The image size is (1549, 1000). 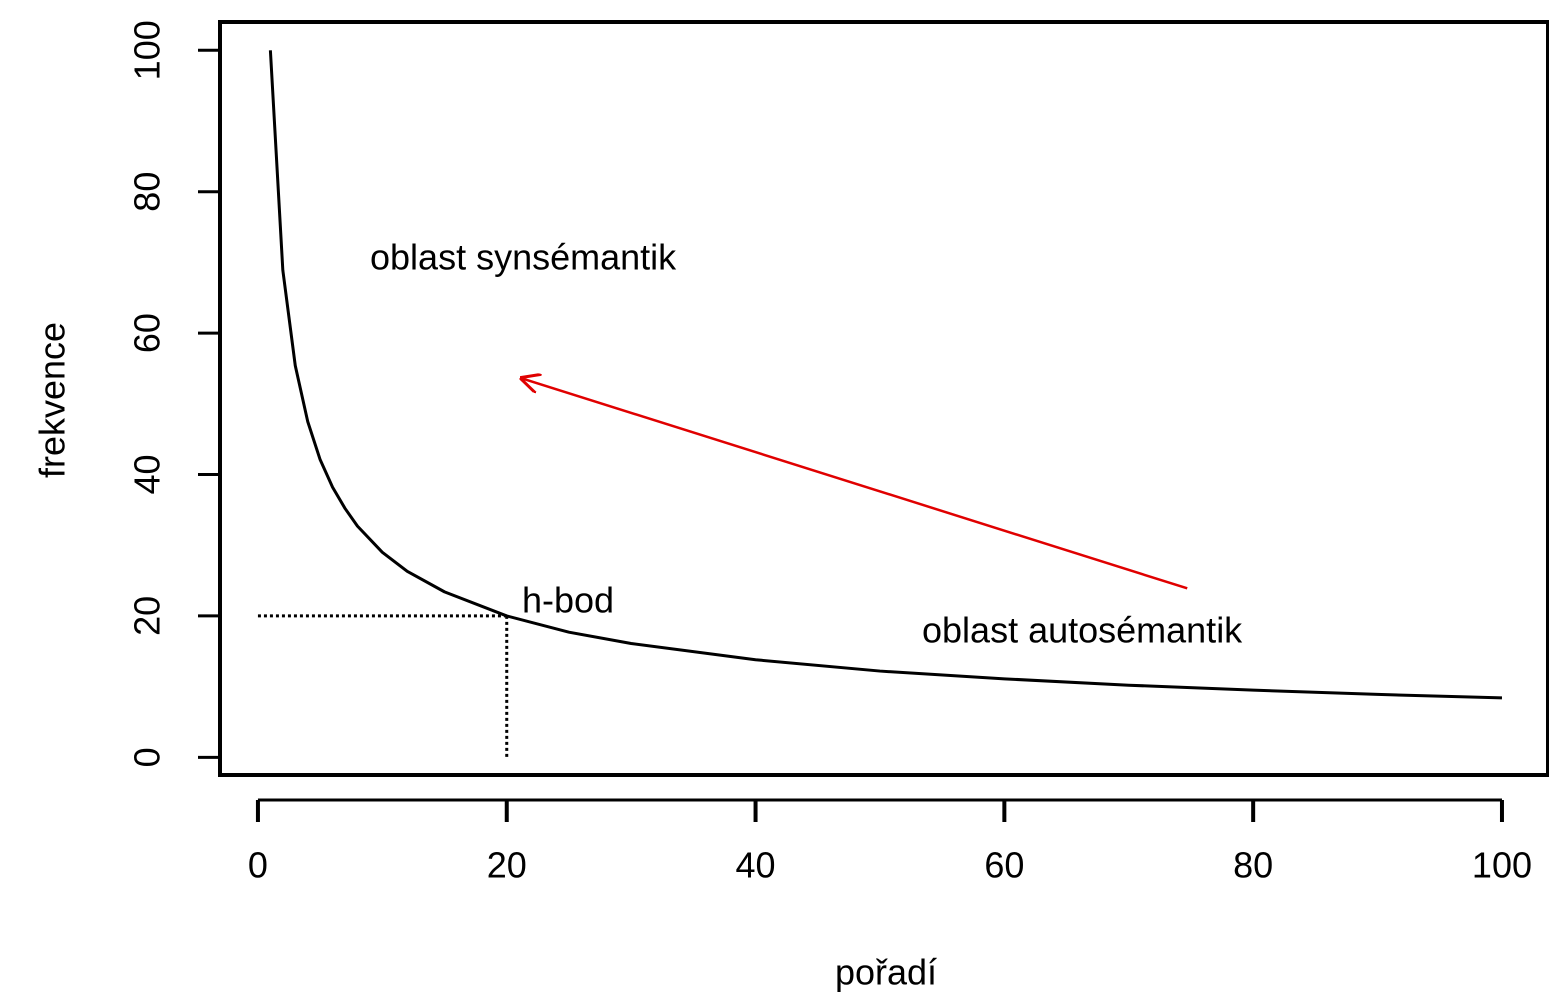 What do you see at coordinates (1253, 865) in the screenshot?
I see `x-tick-label: 80` at bounding box center [1253, 865].